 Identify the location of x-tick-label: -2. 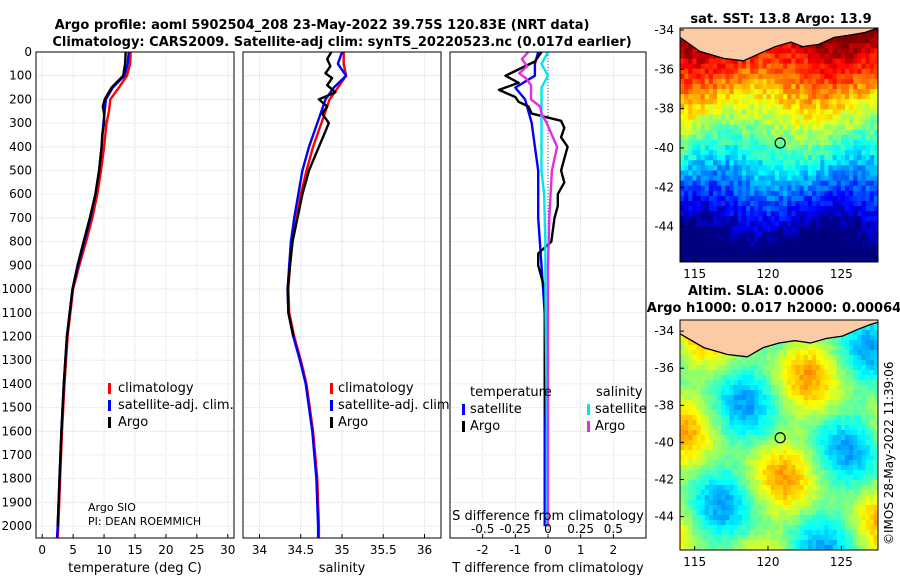
(483, 550).